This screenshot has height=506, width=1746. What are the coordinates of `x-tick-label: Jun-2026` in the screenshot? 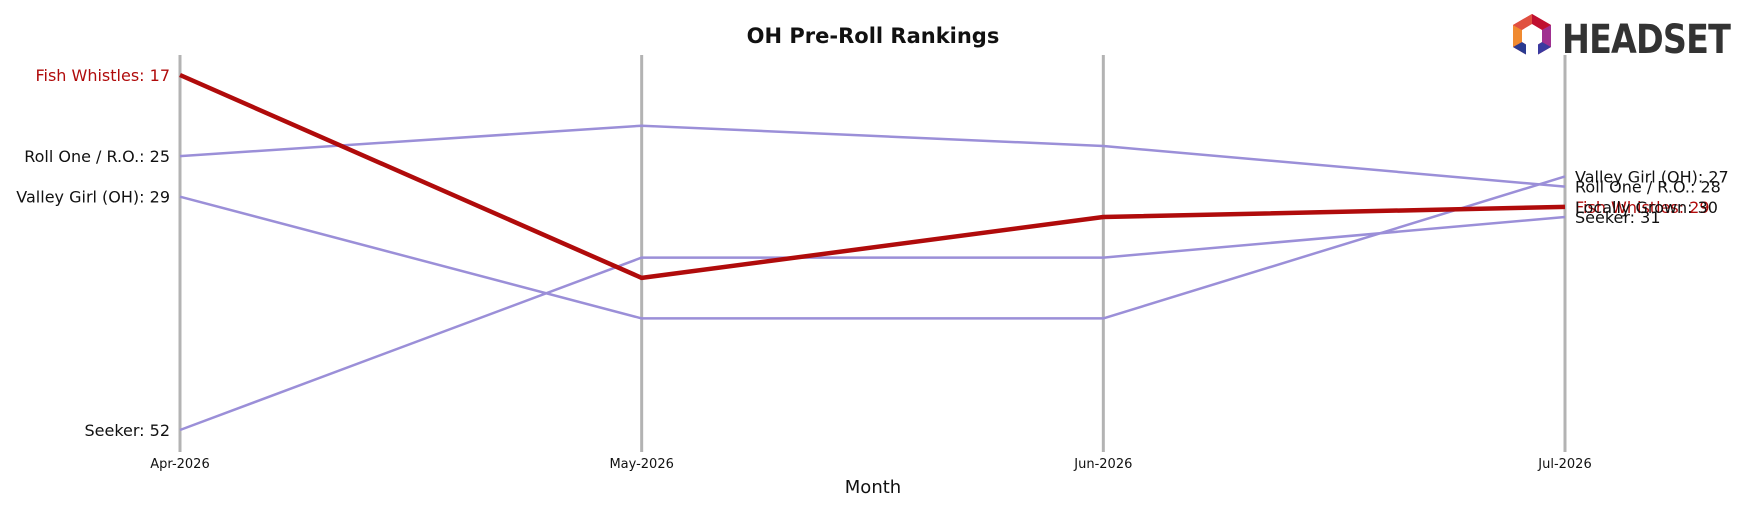 It's located at (1102, 464).